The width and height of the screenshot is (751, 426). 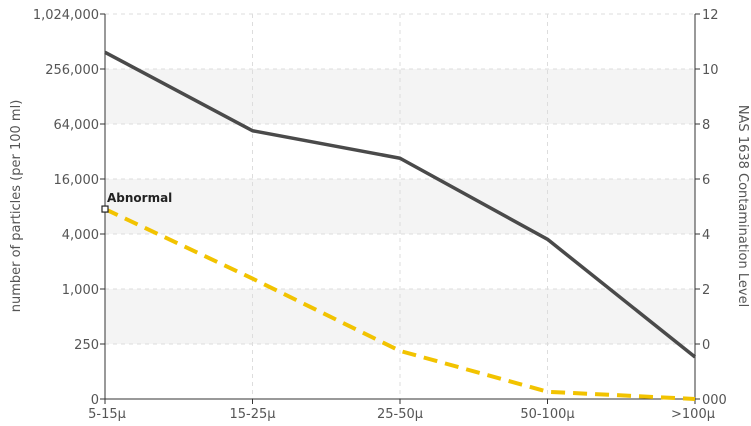 I want to click on x-tick-label: 50-100μ, so click(x=547, y=414).